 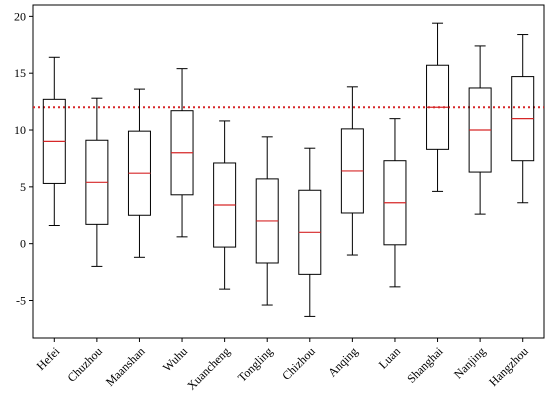 What do you see at coordinates (20, 16) in the screenshot?
I see `y-tick-label: 20` at bounding box center [20, 16].